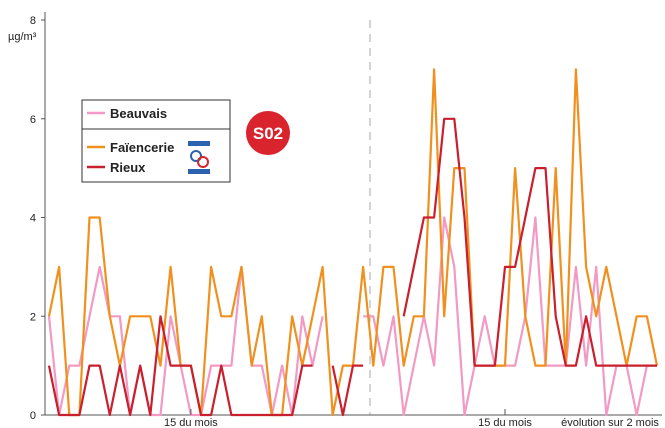 The width and height of the screenshot is (665, 428). I want to click on badge-text: S02, so click(268, 133).